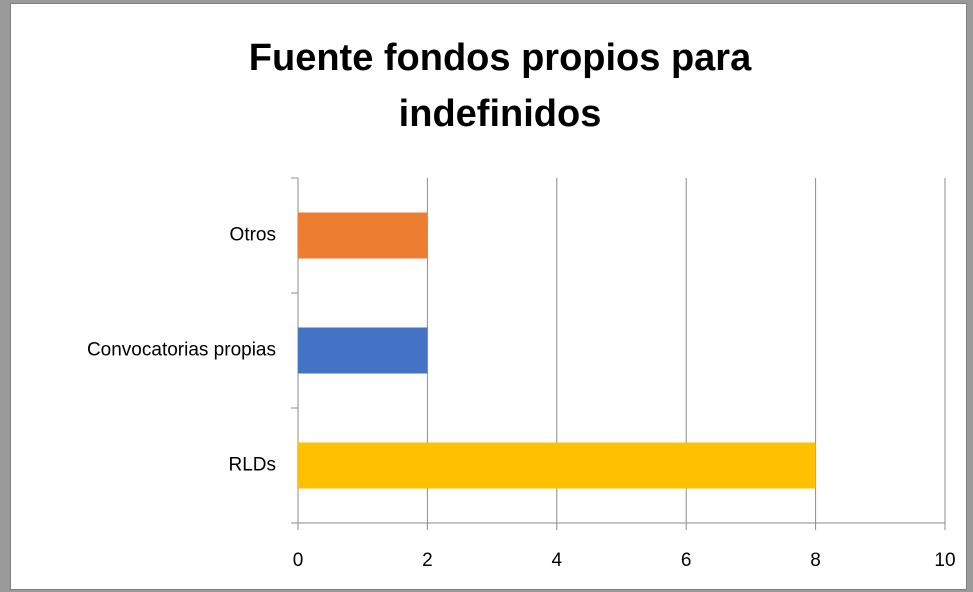 Image resolution: width=973 pixels, height=592 pixels. I want to click on x-tick-label: 8, so click(815, 560).